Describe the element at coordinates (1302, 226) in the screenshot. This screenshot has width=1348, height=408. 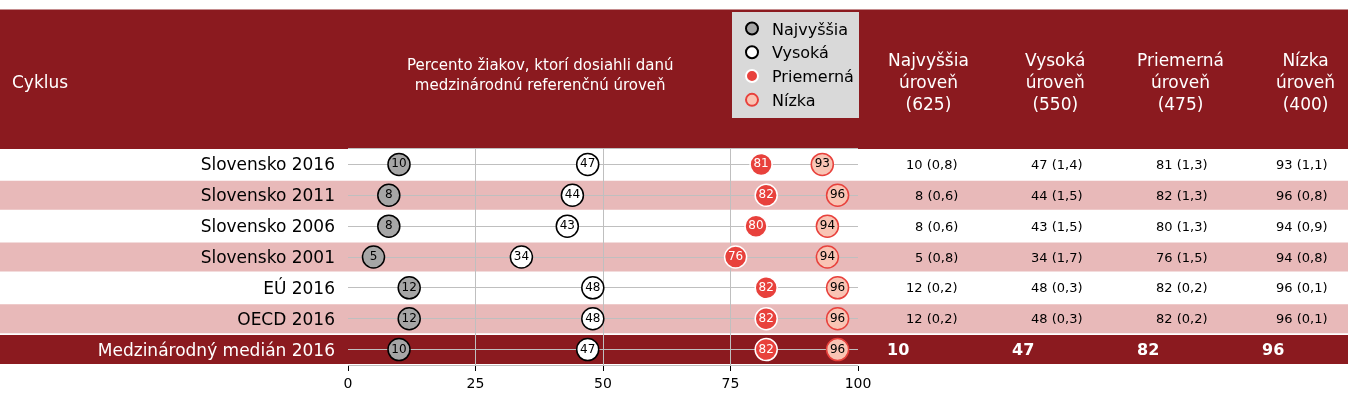
I see `text: 94 (0,9)` at that location.